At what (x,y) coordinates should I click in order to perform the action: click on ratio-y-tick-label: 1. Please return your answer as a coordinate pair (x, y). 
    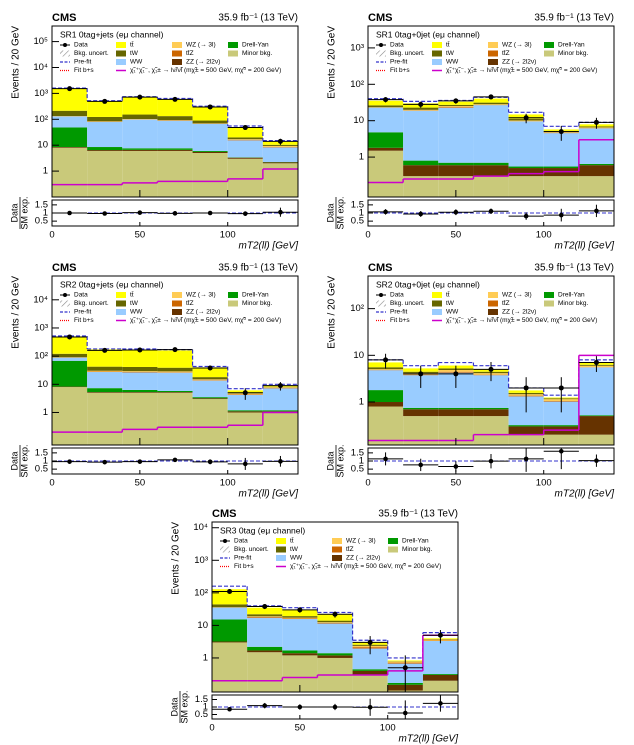
    Looking at the image, I should click on (205, 707).